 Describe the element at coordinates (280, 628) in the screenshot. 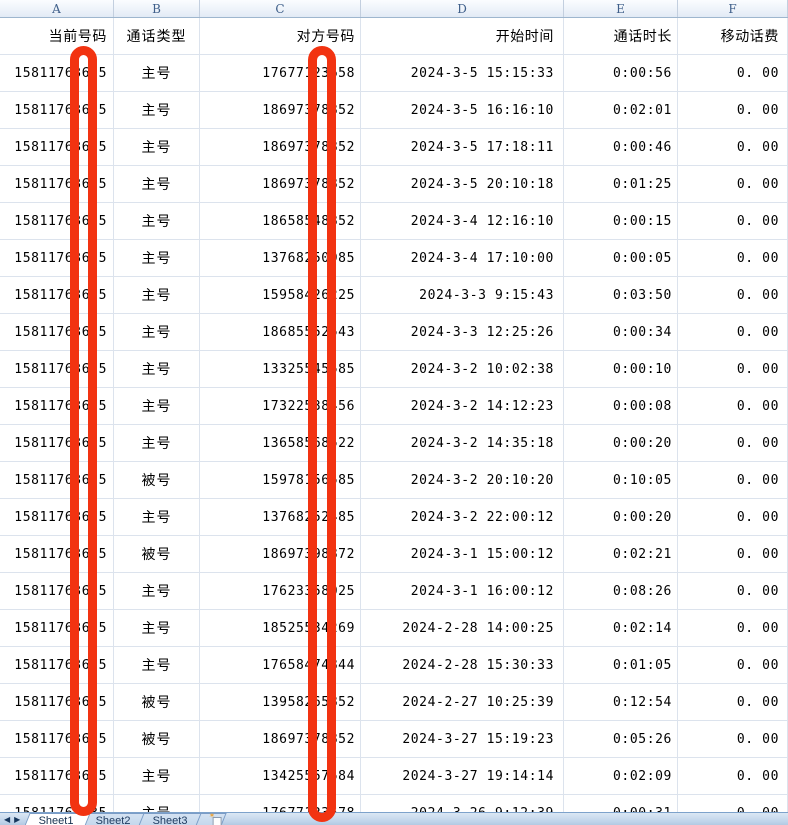

I see `cell-other-number: 18525534269` at that location.